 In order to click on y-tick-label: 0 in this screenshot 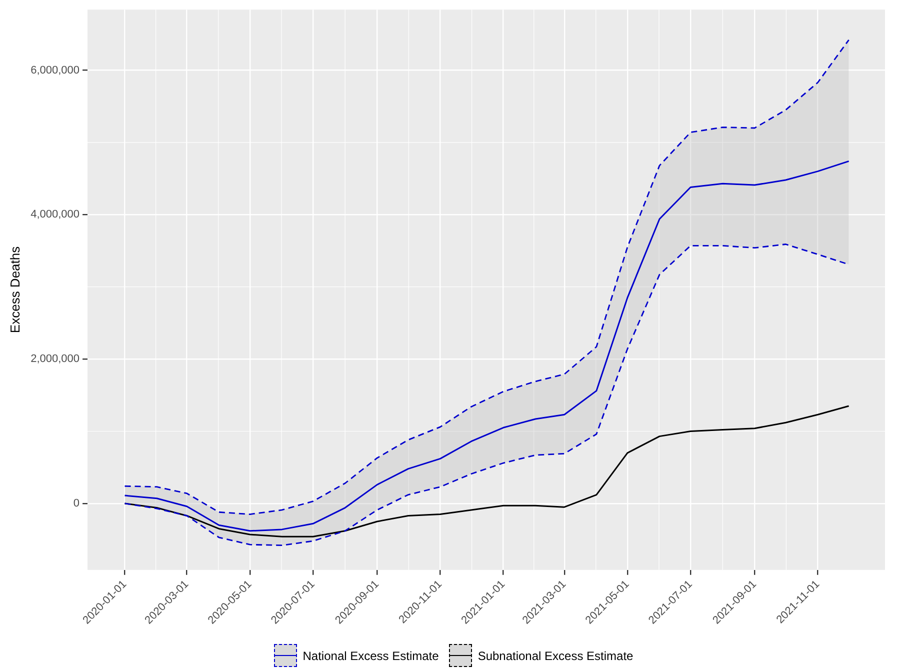, I will do `click(76, 503)`.